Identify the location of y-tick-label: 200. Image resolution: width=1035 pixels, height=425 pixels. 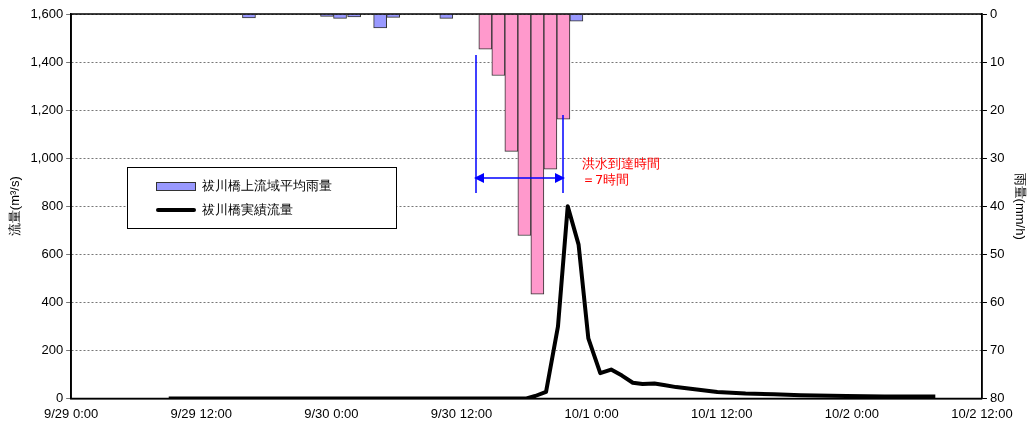
(52, 349).